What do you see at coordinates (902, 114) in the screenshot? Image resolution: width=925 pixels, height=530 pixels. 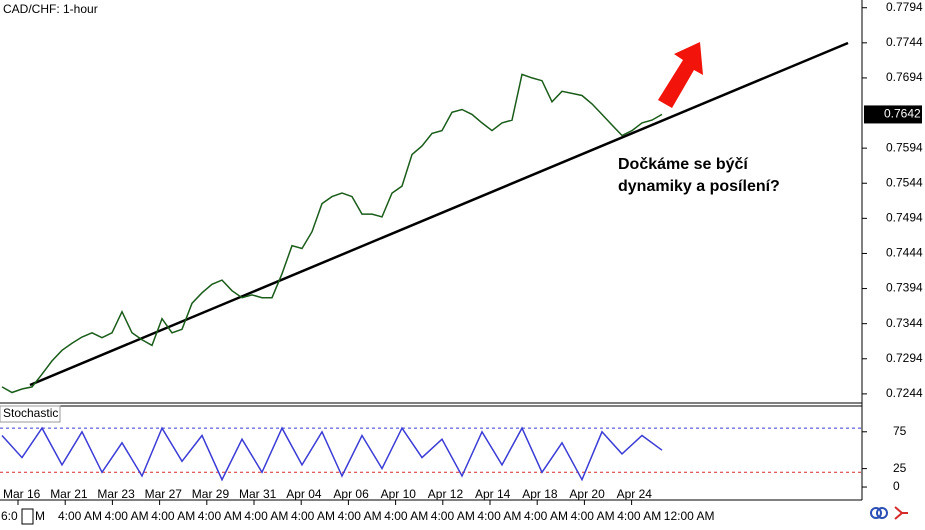 I see `price-label: 0.7642` at bounding box center [902, 114].